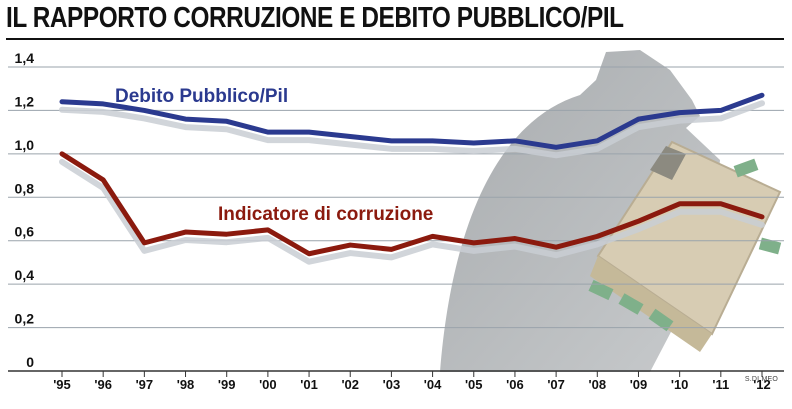  Describe the element at coordinates (598, 384) in the screenshot. I see `x-tick-label: '08` at that location.